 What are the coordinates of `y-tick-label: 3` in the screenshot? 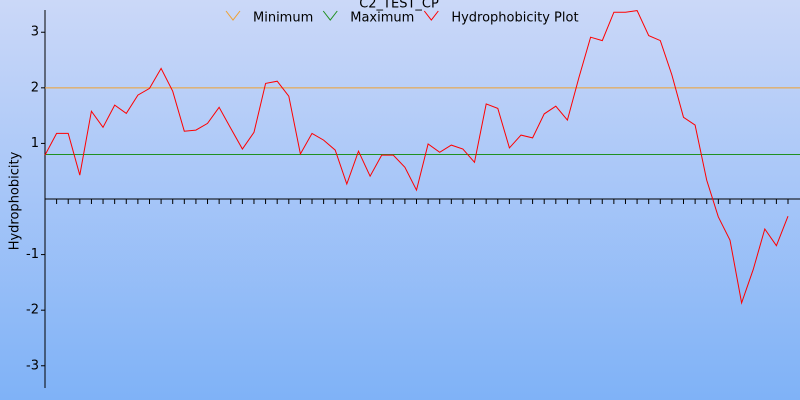 It's located at (35, 32).